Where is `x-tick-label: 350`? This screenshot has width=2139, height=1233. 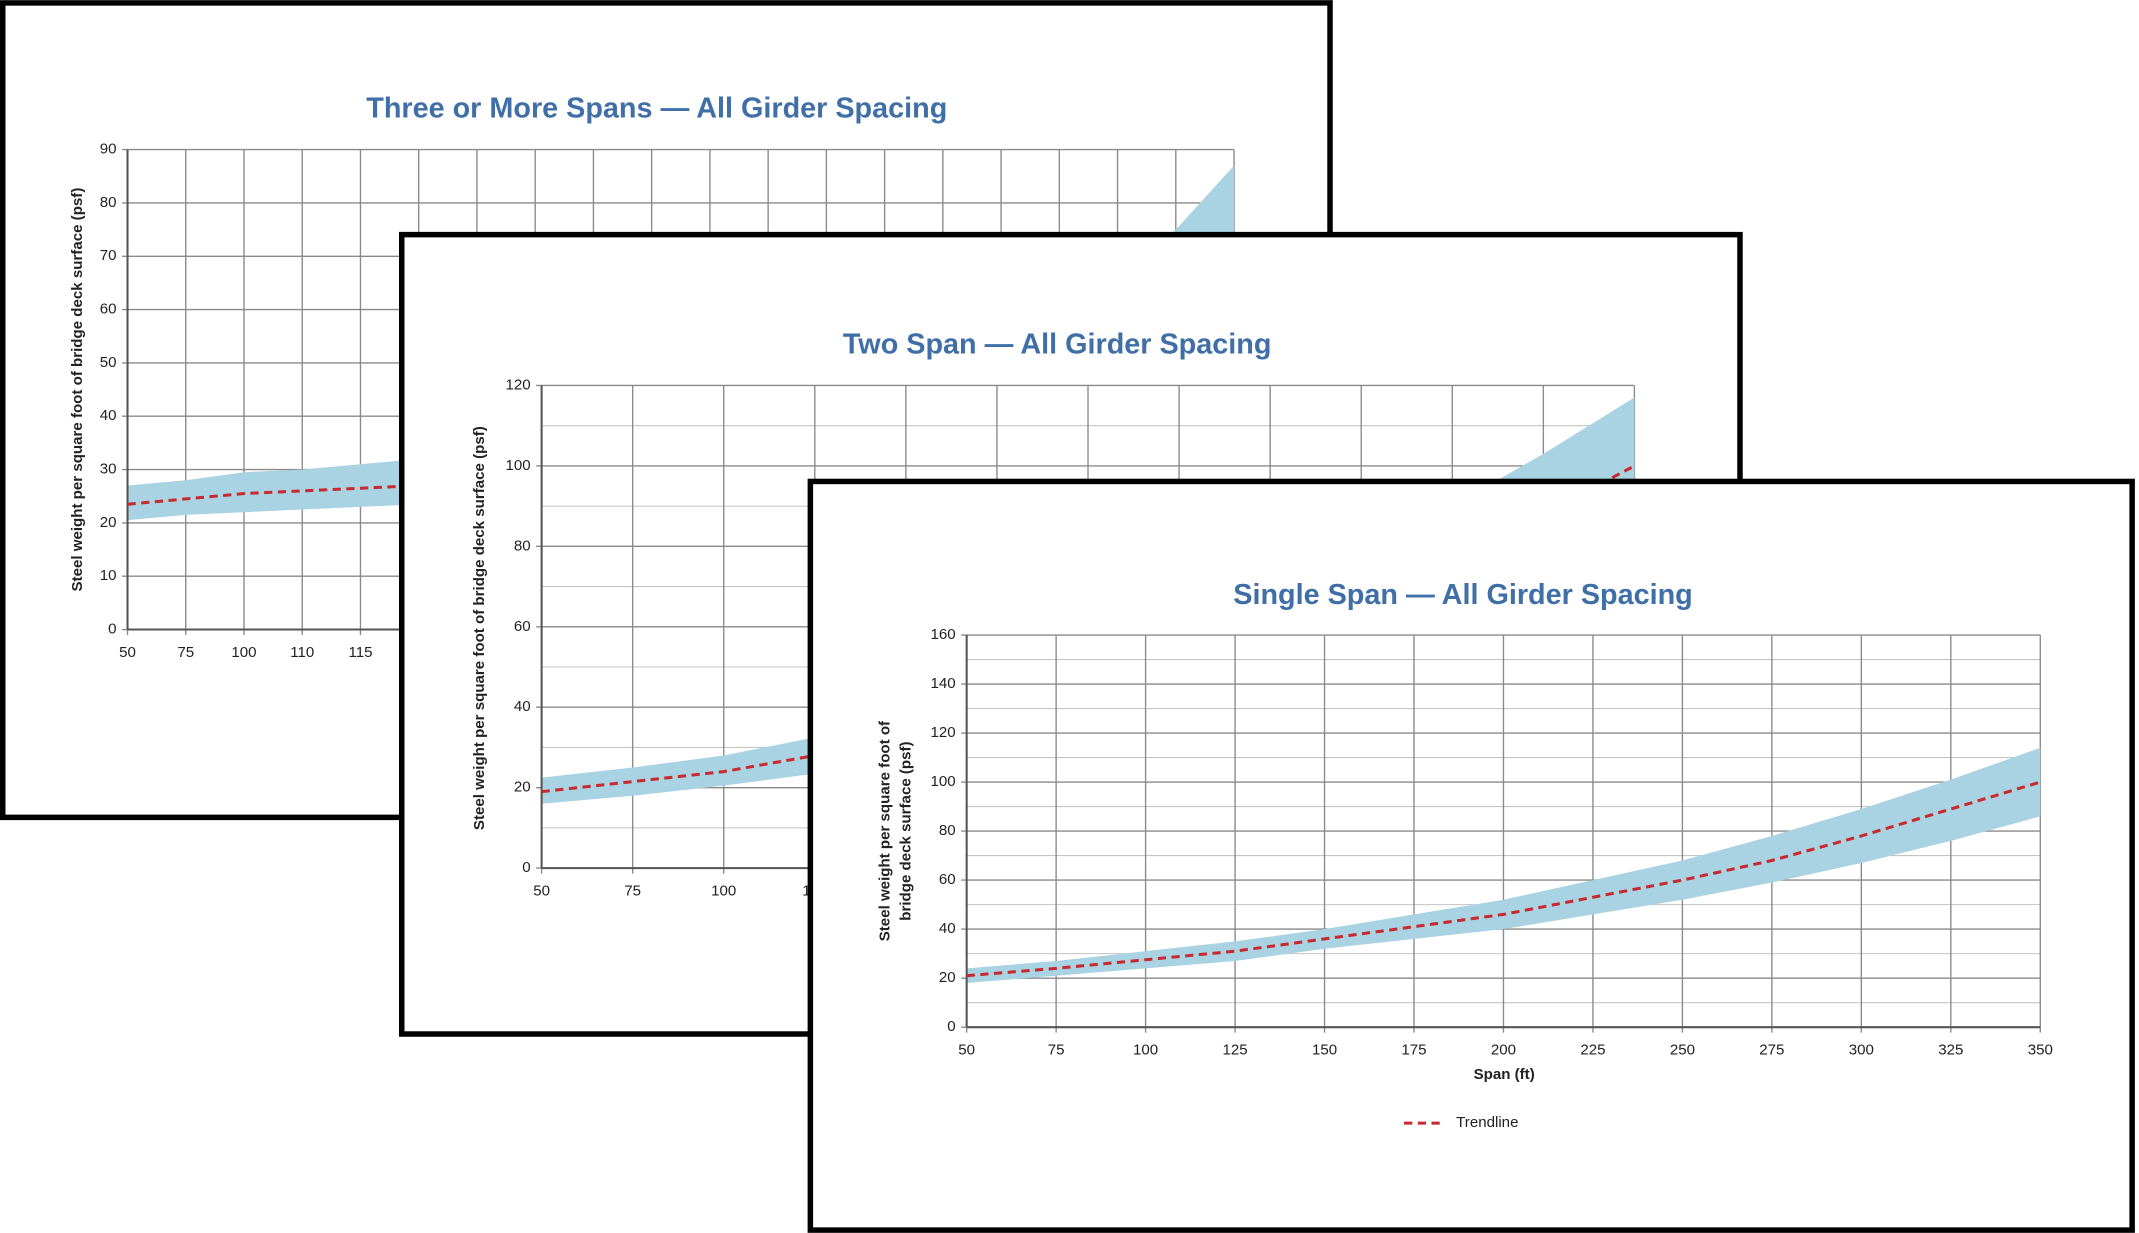 x-tick-label: 350 is located at coordinates (2040, 1049).